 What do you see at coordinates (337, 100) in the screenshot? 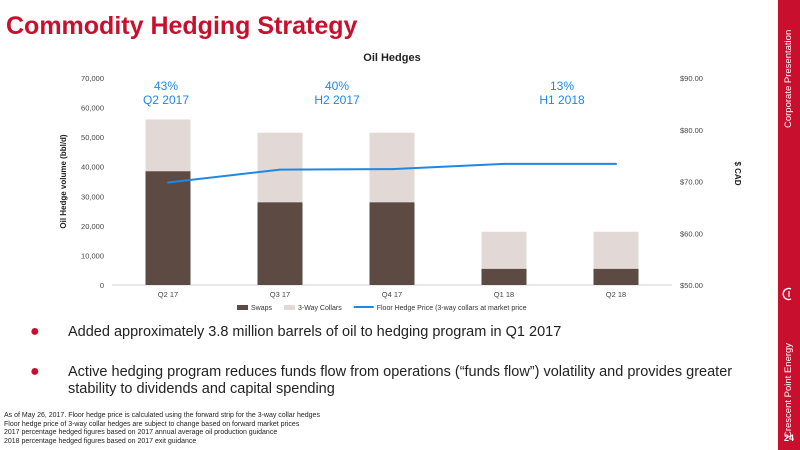
I see `annotation-period: H2 2017` at bounding box center [337, 100].